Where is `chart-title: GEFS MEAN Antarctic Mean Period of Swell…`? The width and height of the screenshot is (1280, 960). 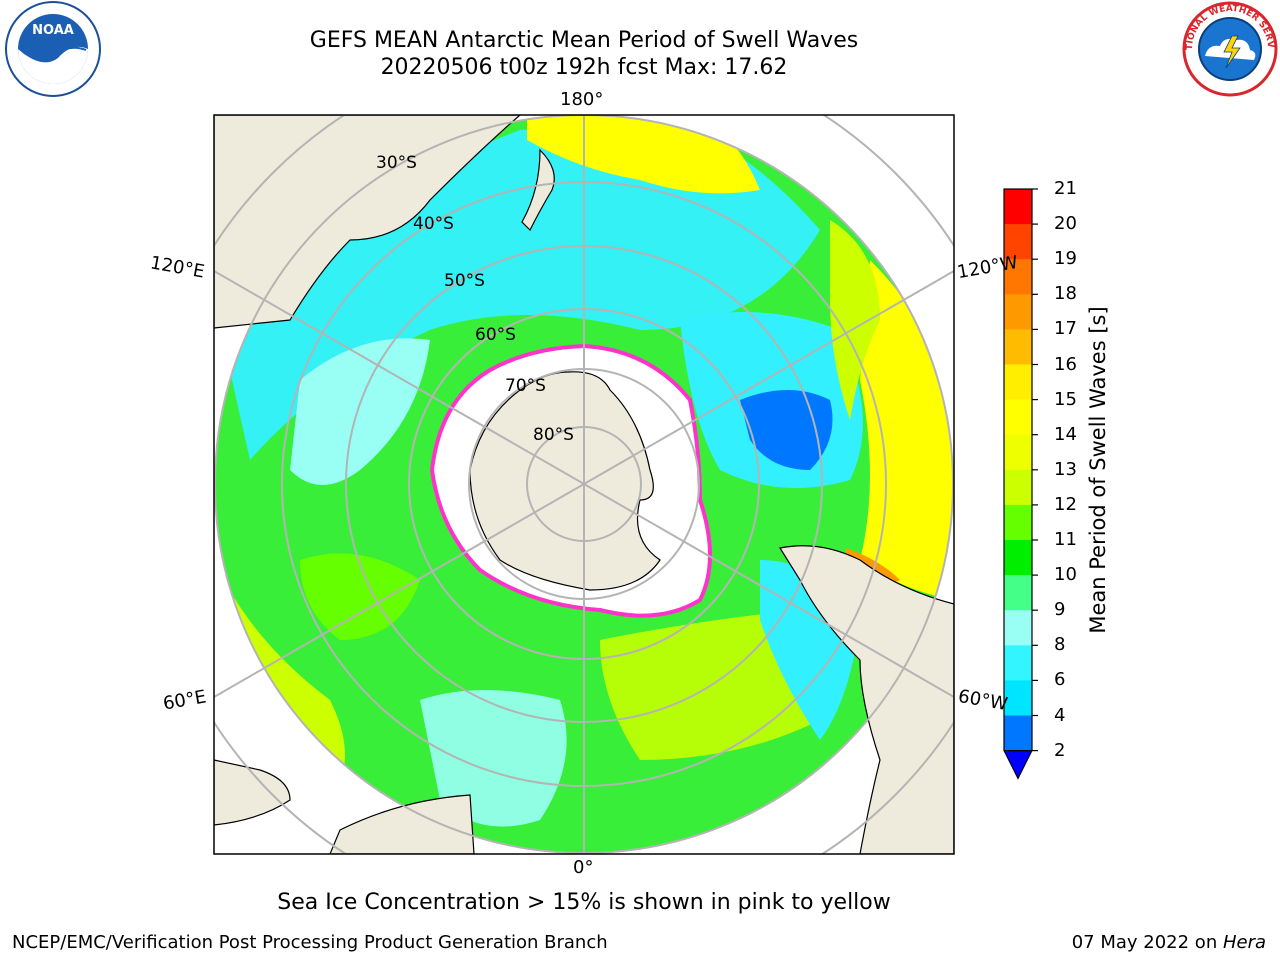 chart-title: GEFS MEAN Antarctic Mean Period of Swell… is located at coordinates (584, 40).